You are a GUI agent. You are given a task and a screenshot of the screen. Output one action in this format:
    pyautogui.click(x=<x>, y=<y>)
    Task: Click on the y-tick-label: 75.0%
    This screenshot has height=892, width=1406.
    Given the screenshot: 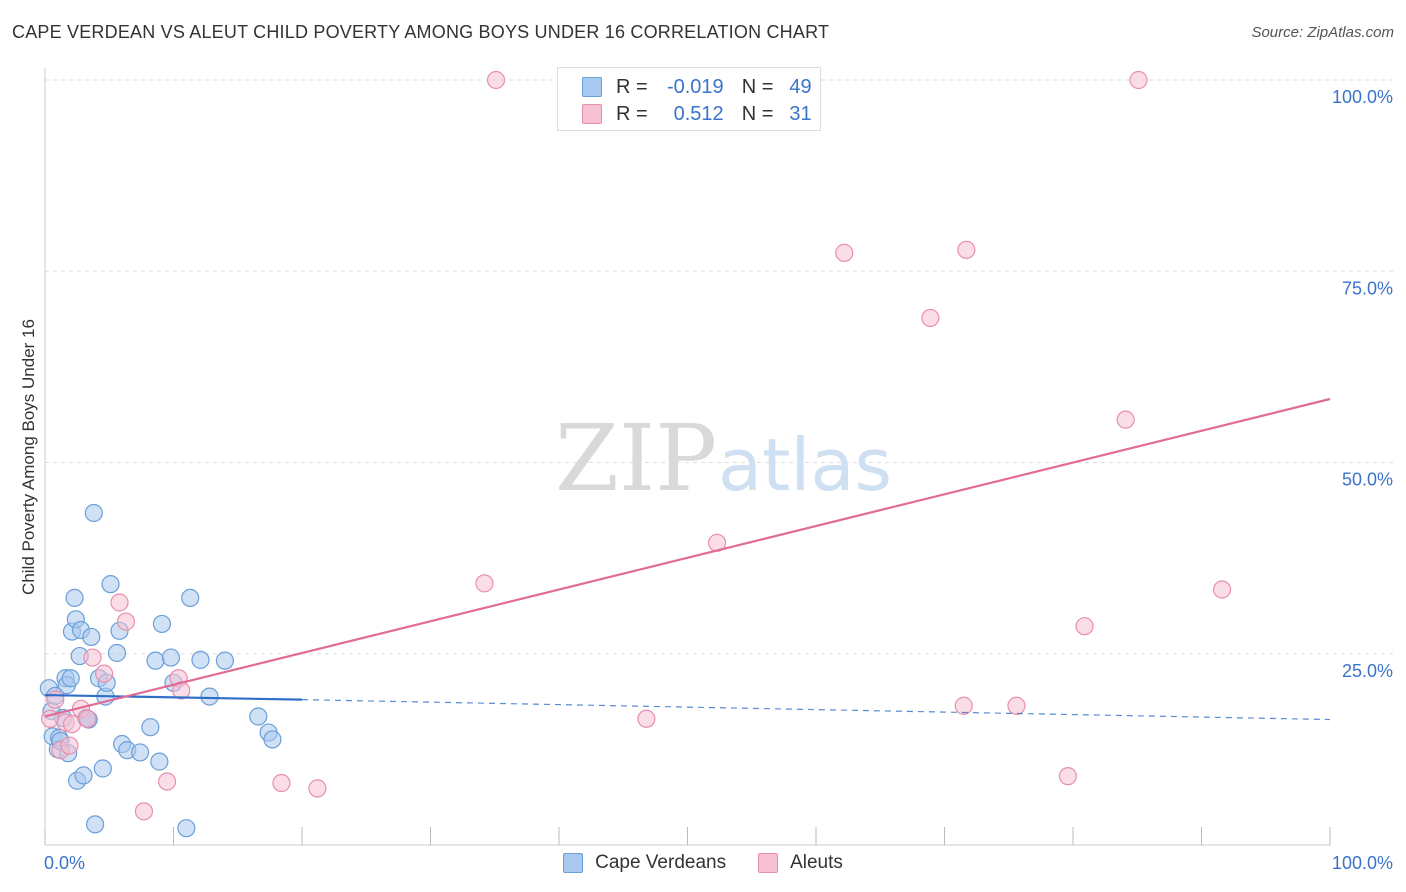 What is the action you would take?
    pyautogui.click(x=1367, y=288)
    